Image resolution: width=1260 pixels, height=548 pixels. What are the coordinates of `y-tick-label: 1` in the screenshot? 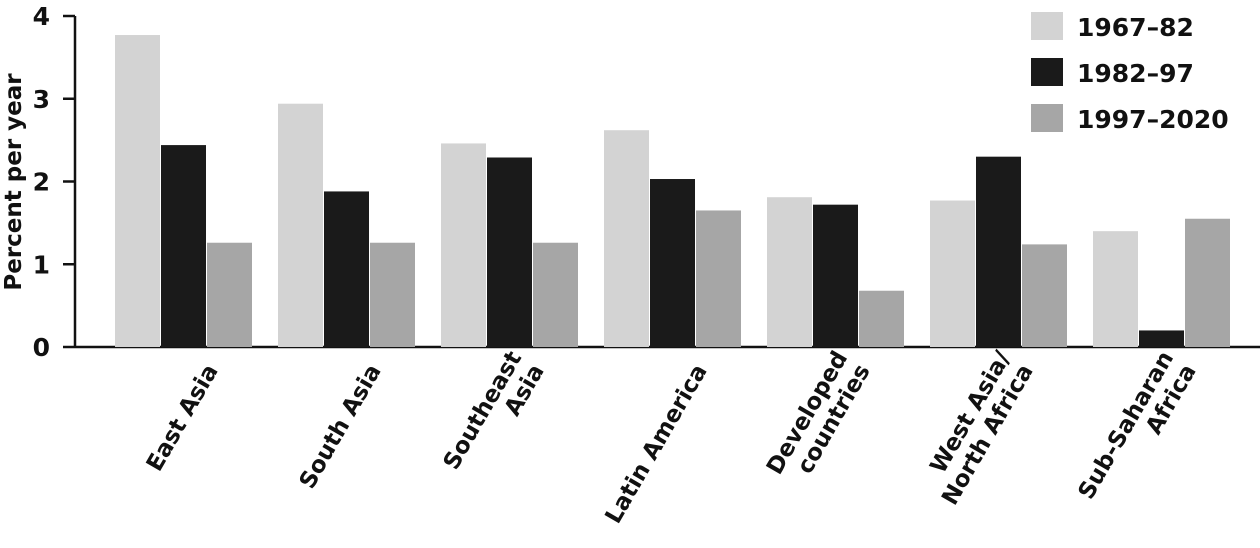 It's located at (41, 264).